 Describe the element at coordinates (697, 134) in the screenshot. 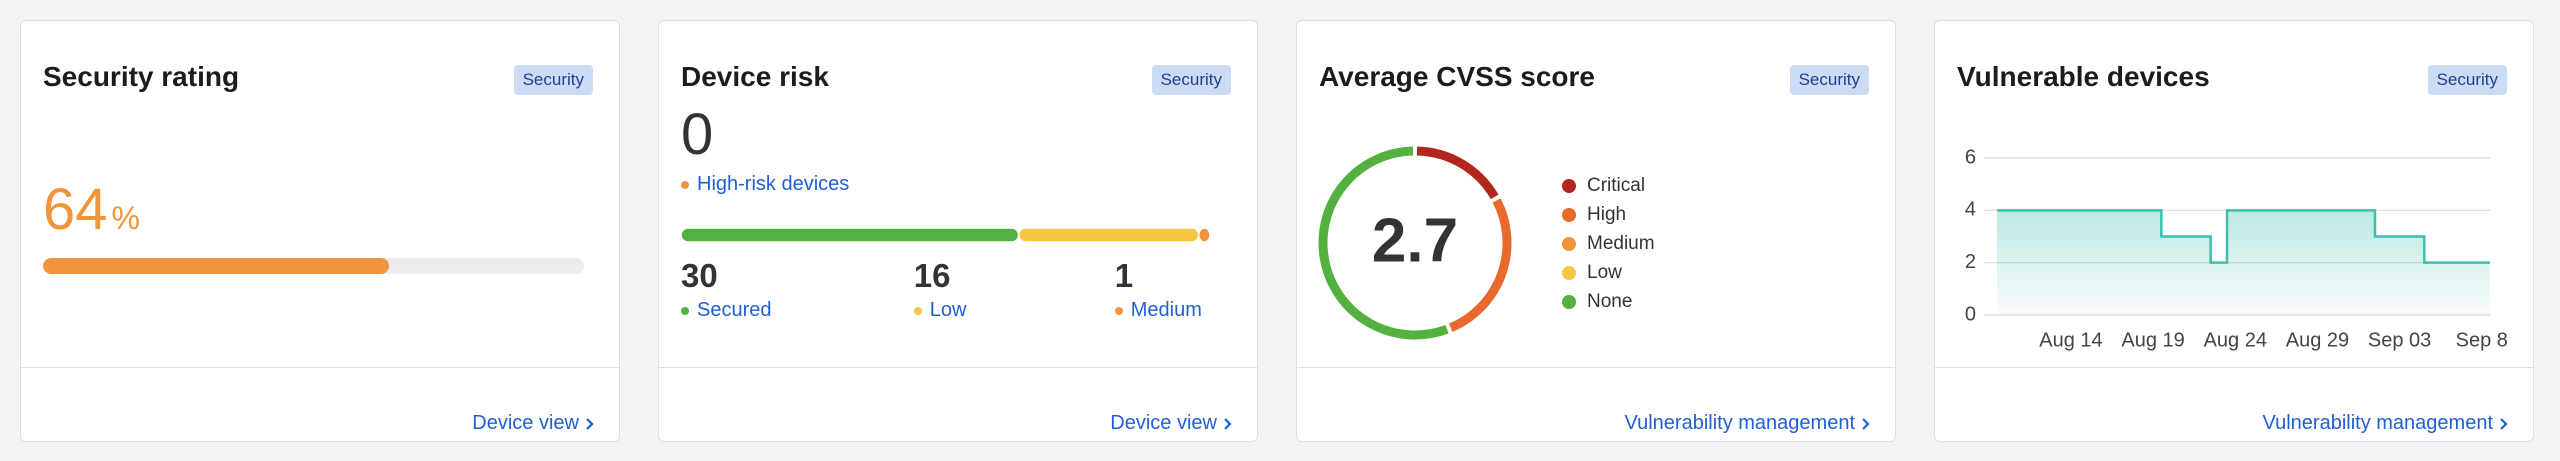

I see `risk-count: 0` at that location.